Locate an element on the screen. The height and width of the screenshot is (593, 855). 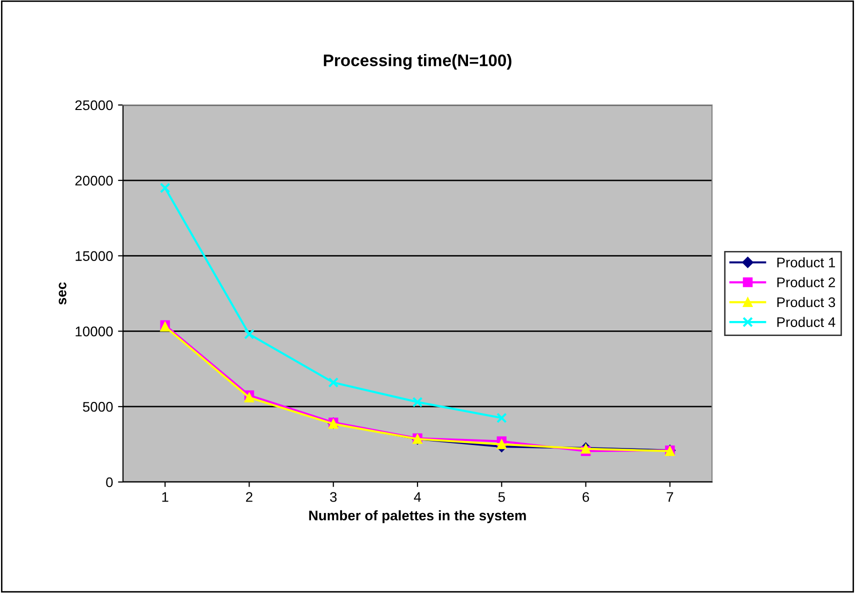
x-tick-label: 3 is located at coordinates (333, 497).